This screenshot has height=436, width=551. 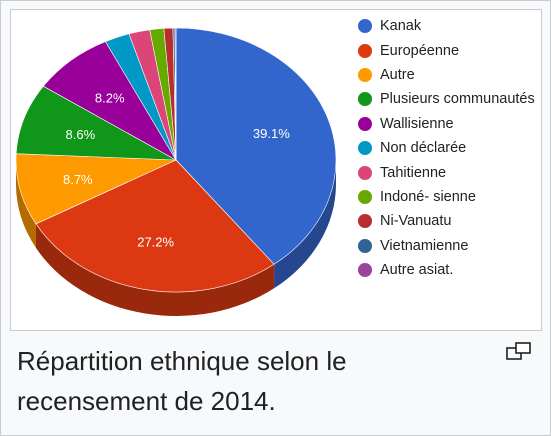 I want to click on legend-item: Autre, so click(x=446, y=75).